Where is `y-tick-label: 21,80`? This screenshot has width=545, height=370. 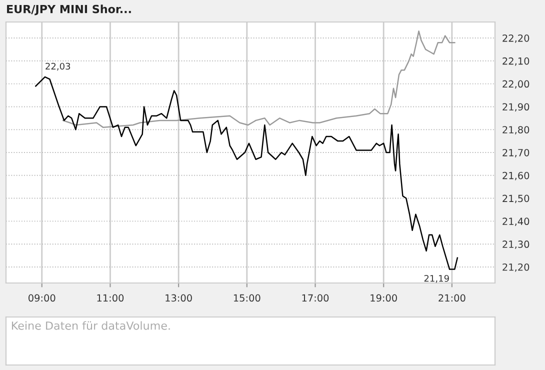 y-tick-label: 21,80 is located at coordinates (516, 130).